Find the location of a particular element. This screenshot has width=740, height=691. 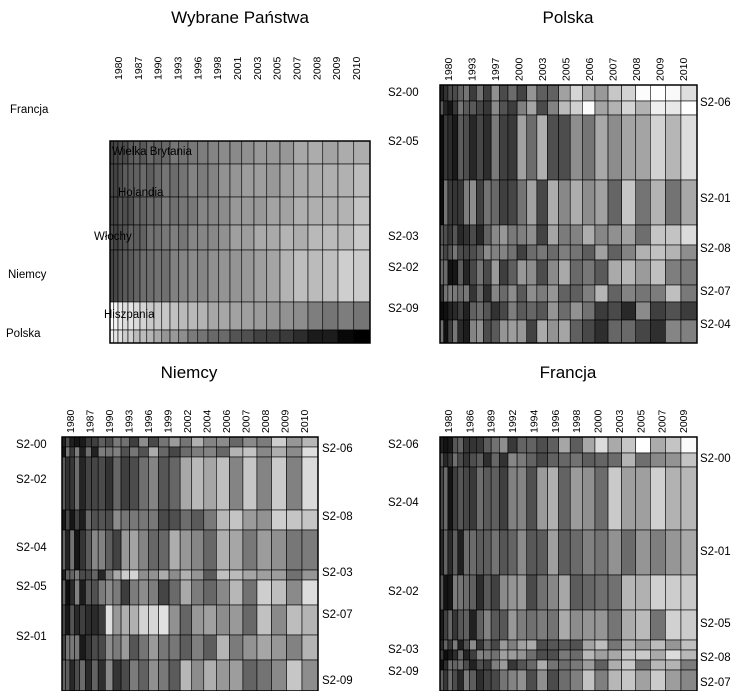

panel-title: Wybrane Państwa is located at coordinates (240, 17).